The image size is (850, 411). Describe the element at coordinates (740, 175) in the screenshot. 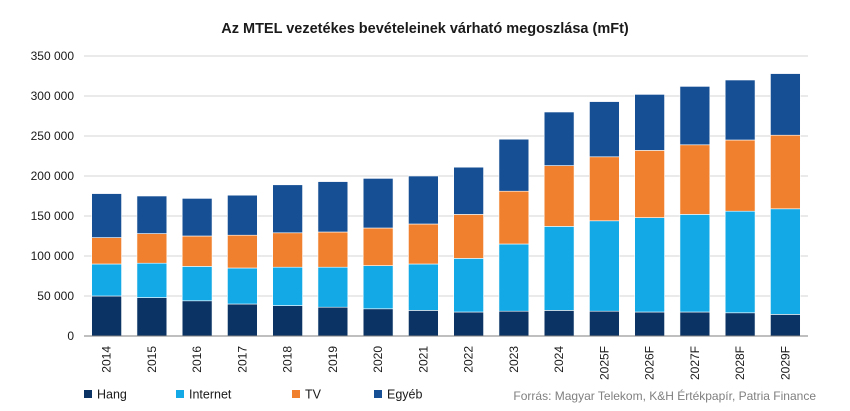

I see `bar-tv-2028F` at that location.